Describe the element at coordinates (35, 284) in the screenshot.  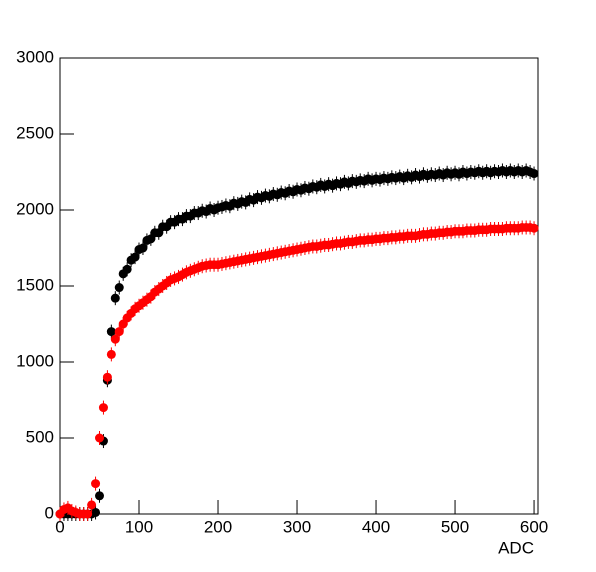
I see `y-tick-label: 1500` at that location.